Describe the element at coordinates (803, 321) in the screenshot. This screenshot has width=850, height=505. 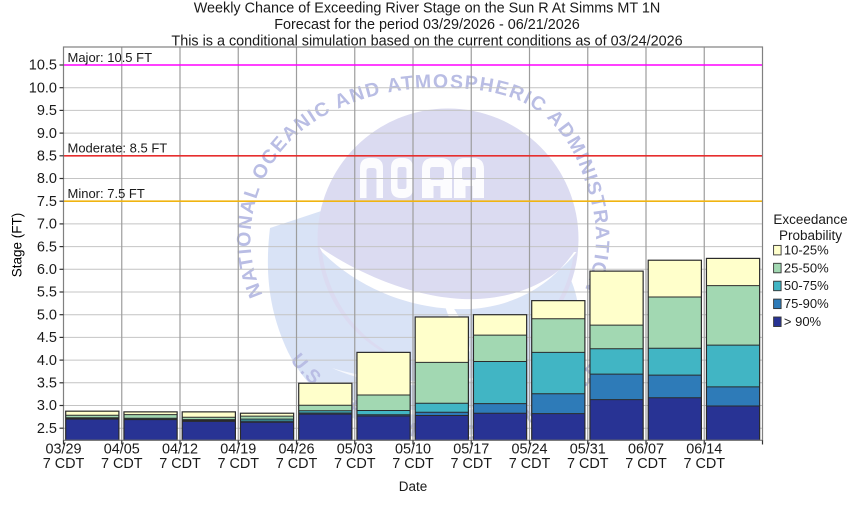
I see `svg-text: > 90%` at that location.